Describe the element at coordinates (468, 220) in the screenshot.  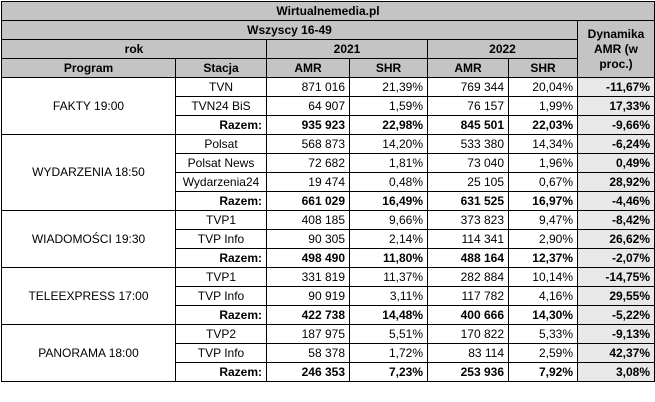
I see `amr-2022-cell: 373 823` at that location.